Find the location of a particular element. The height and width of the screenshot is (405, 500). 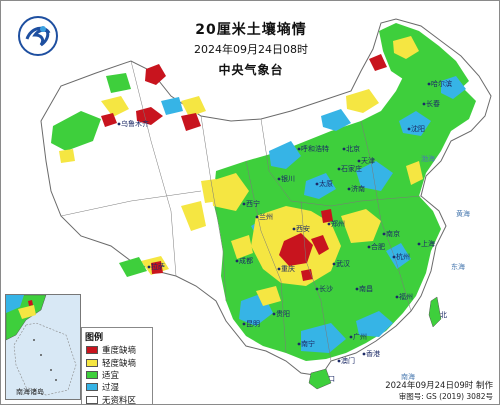

inset-map is located at coordinates (41, 345).